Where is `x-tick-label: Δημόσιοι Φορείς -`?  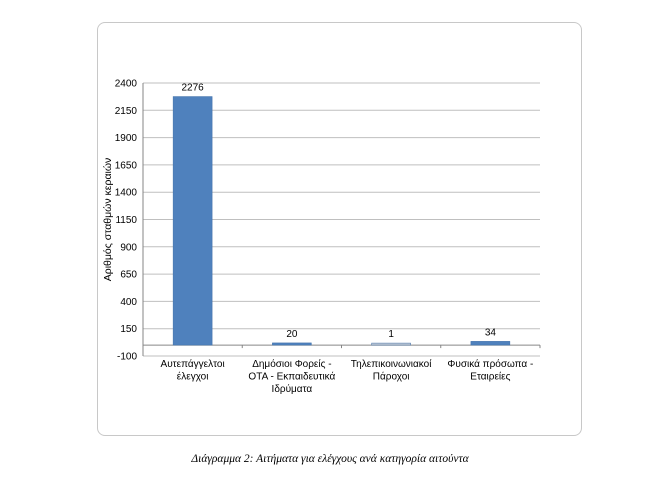
x-tick-label: Δημόσιοι Φορείς - is located at coordinates (291, 364).